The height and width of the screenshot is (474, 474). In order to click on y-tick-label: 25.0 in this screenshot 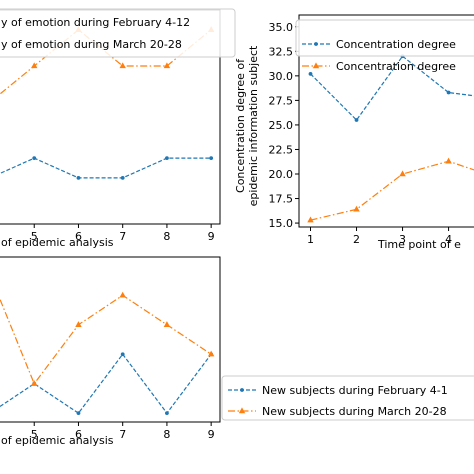, I will do `click(281, 125)`.